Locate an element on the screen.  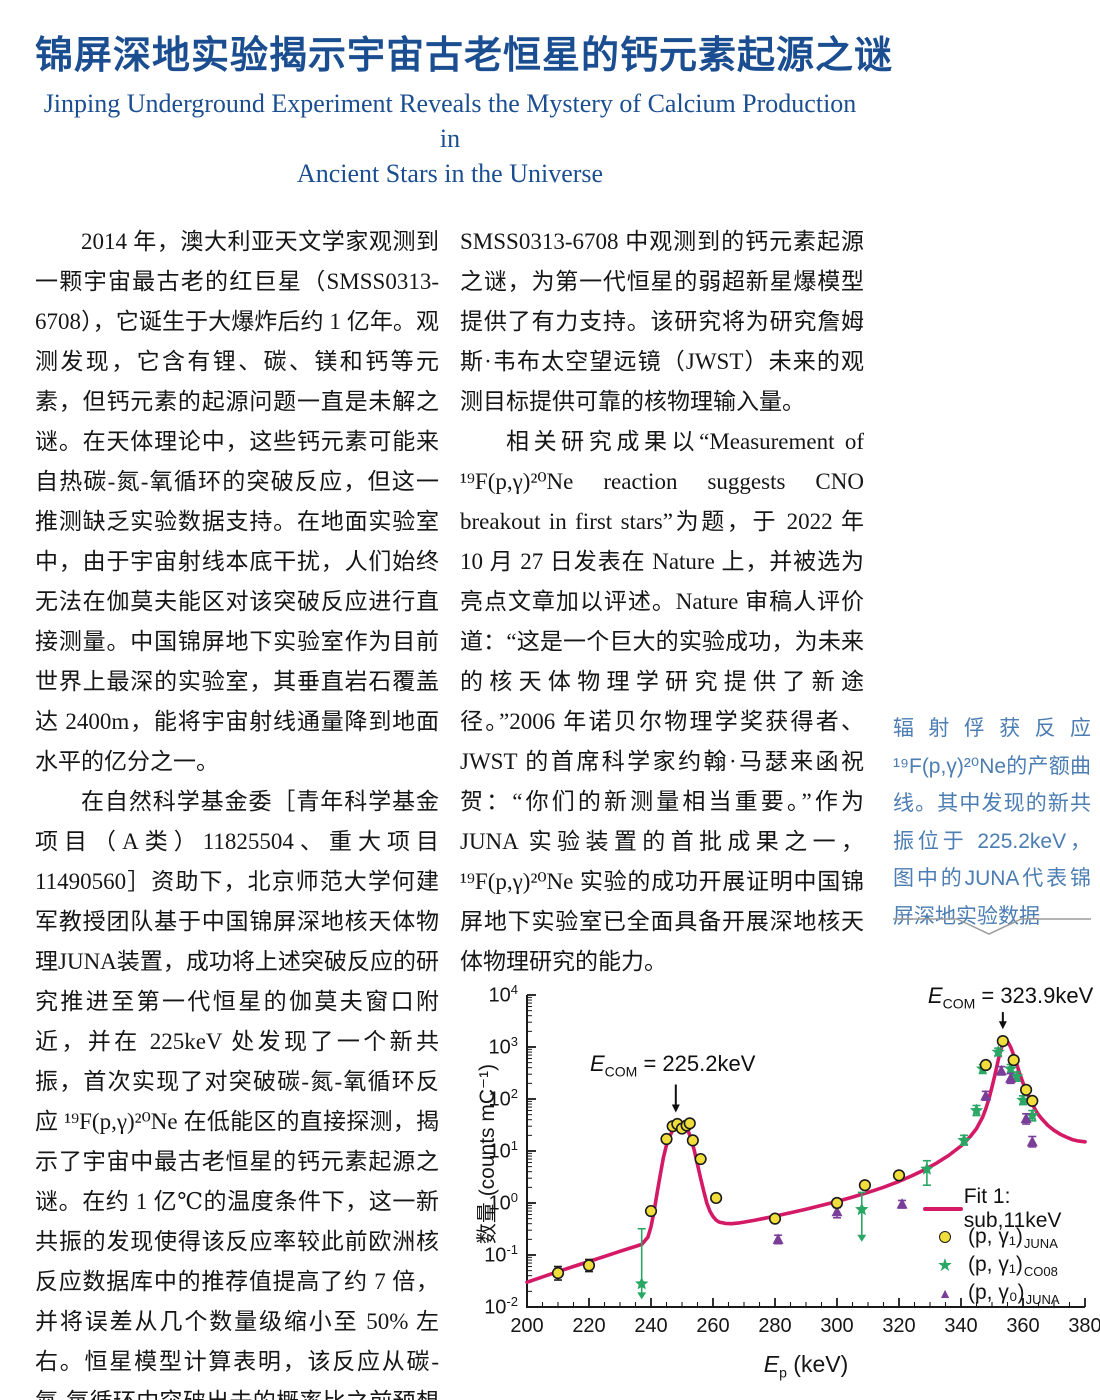
y-tick-label: 10⁴ is located at coordinates (503, 994).